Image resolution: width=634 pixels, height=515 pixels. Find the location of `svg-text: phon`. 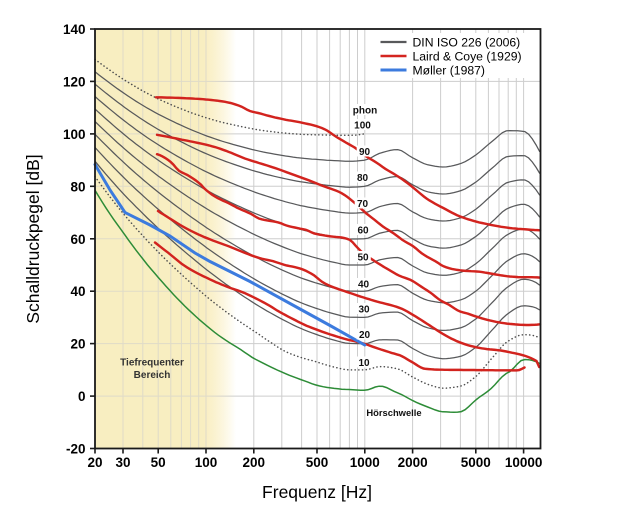

svg-text: phon is located at coordinates (365, 111).